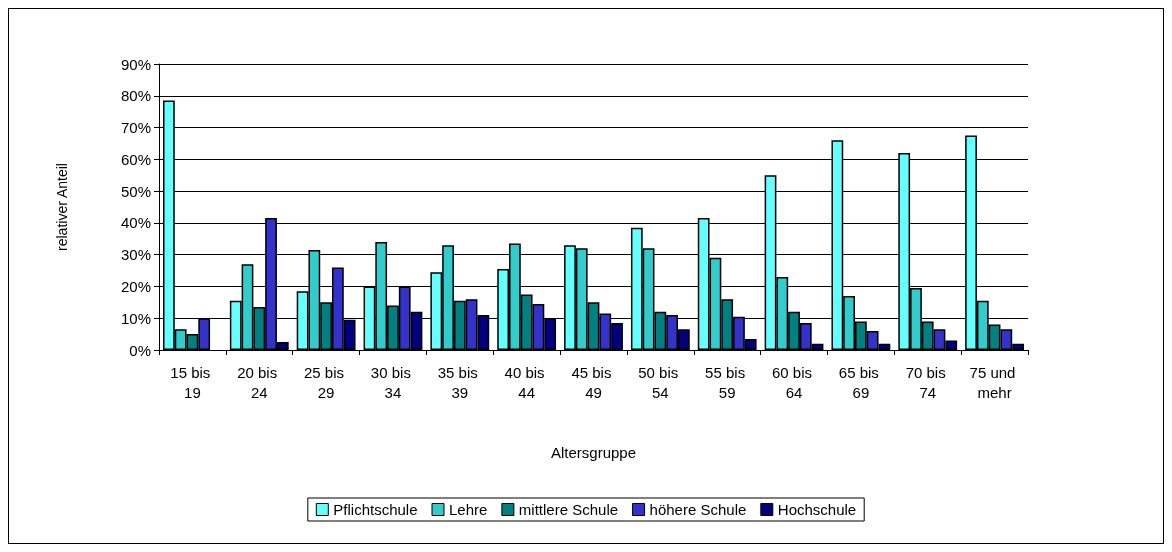 The height and width of the screenshot is (552, 1172). Describe the element at coordinates (568, 509) in the screenshot. I see `legend-label: mittlere Schule` at that location.